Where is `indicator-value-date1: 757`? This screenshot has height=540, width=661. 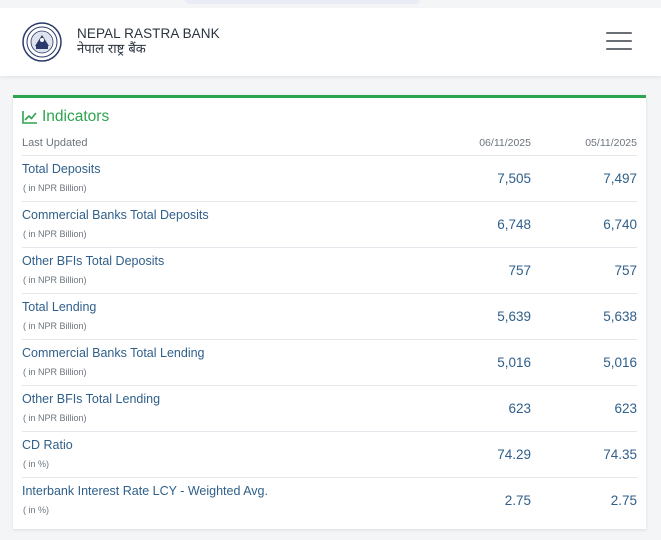
indicator-value-date1: 757 is located at coordinates (519, 270).